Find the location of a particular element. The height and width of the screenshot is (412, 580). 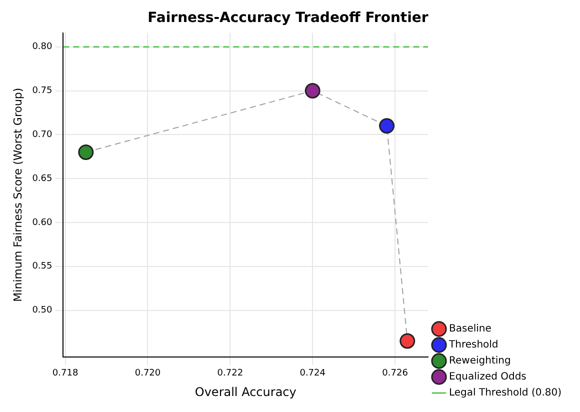

legend-label: Equalized Odds is located at coordinates (487, 377).